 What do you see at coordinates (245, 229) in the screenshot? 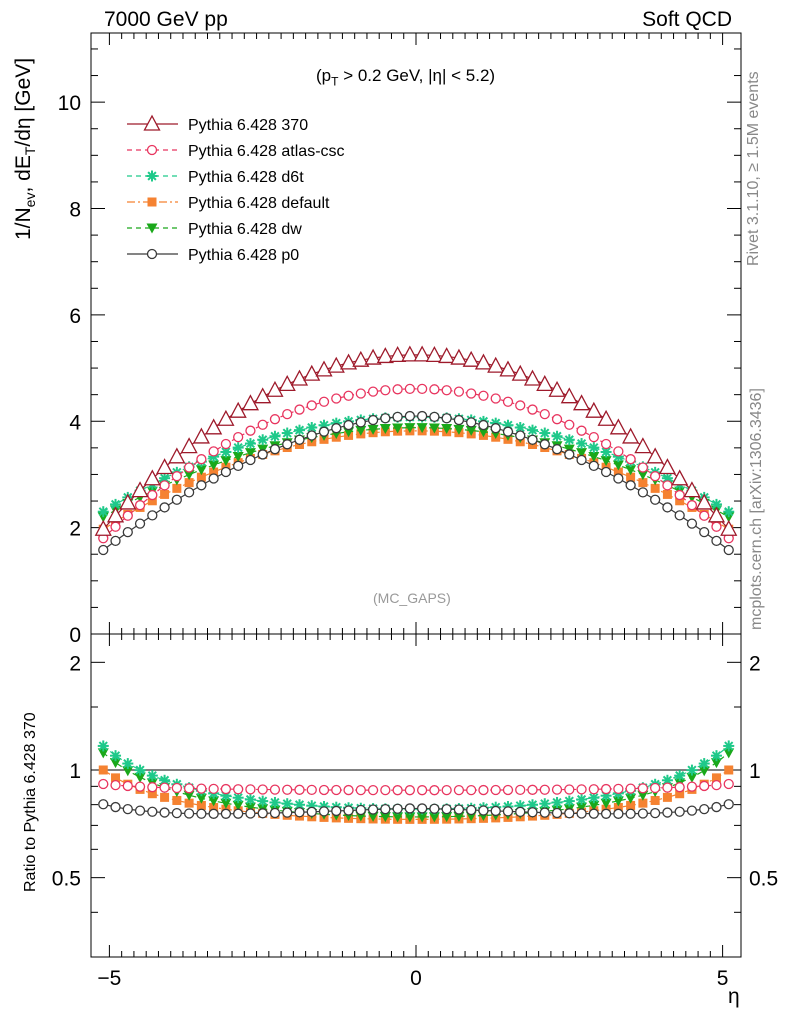
I see `legend-entry: Pythia 6.428 dw` at bounding box center [245, 229].